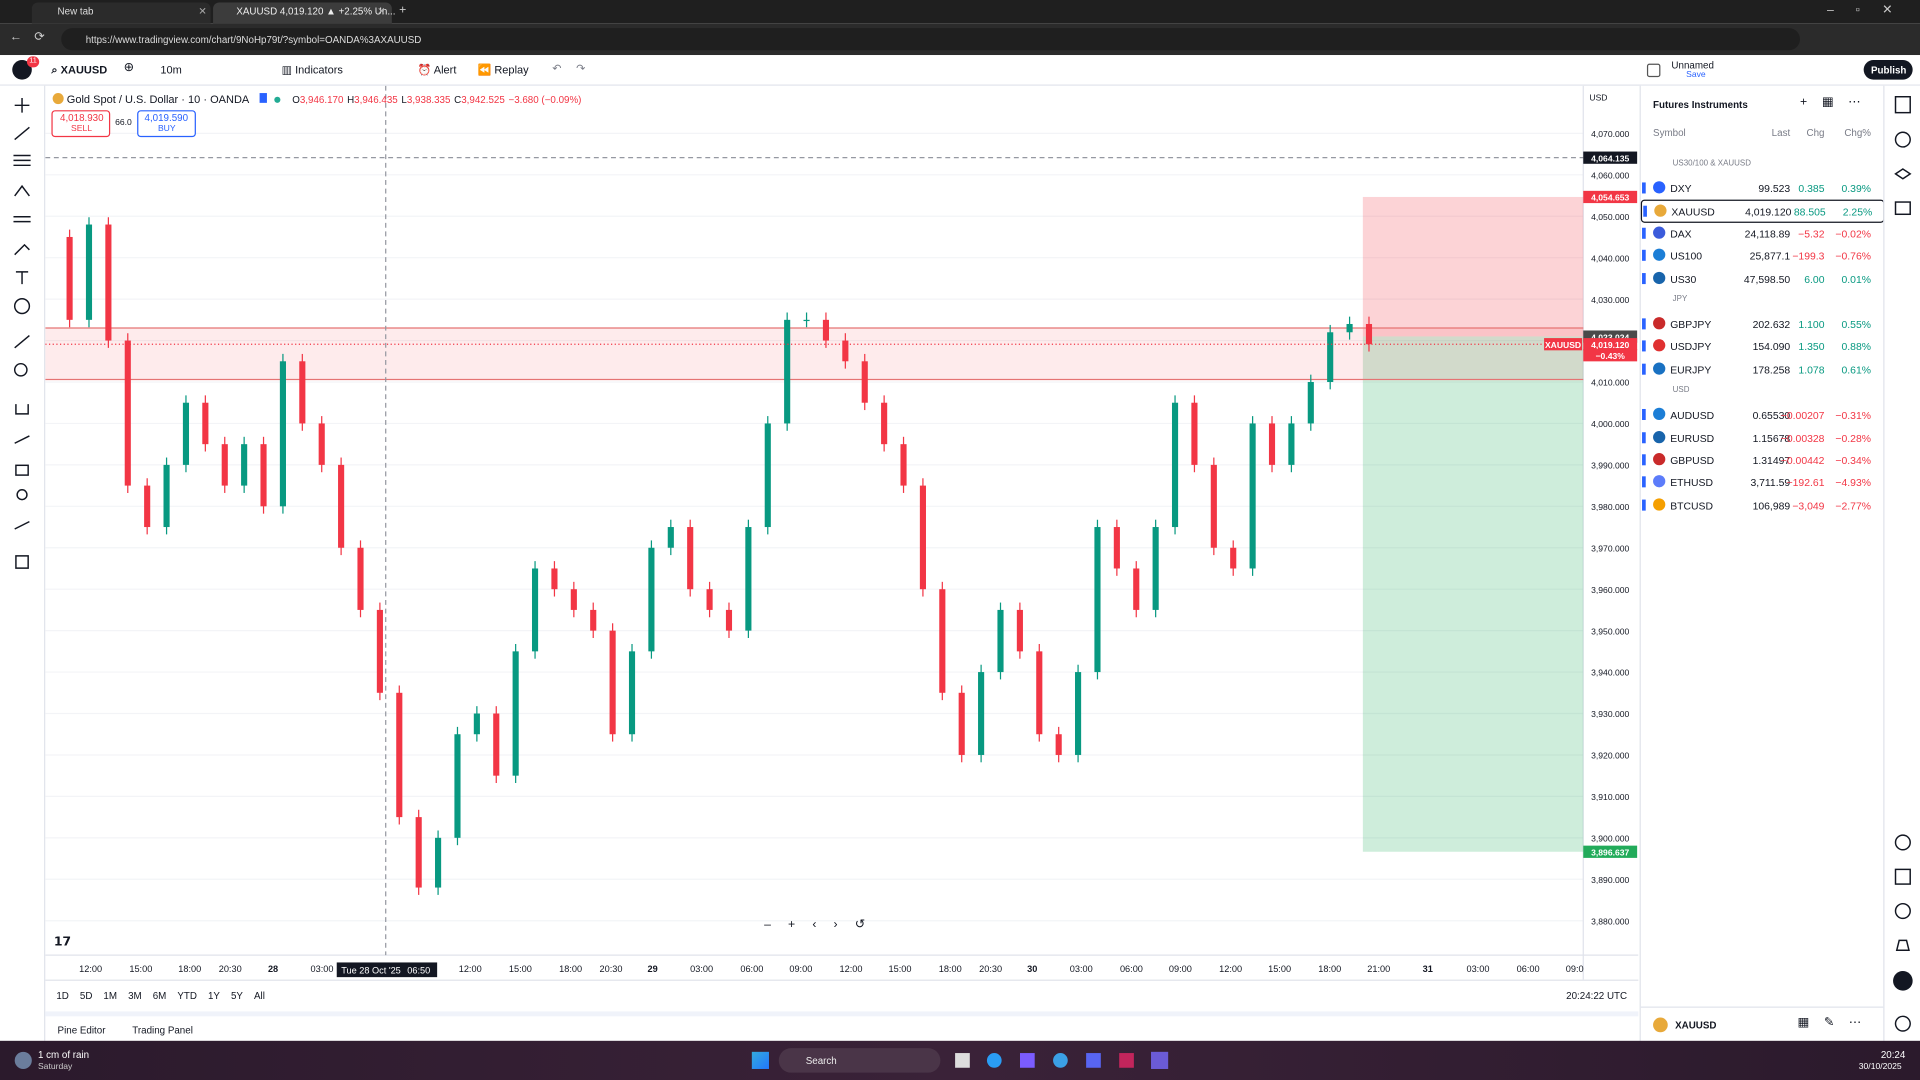 The width and height of the screenshot is (1920, 1080). I want to click on footer-symbol: XAUUSD, so click(1696, 1026).